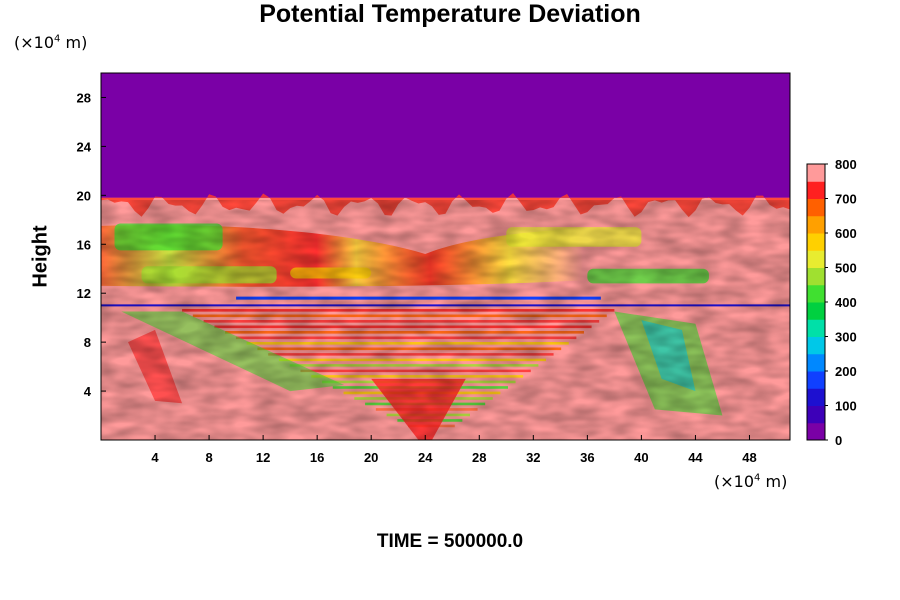 The height and width of the screenshot is (600, 900). Describe the element at coordinates (317, 457) in the screenshot. I see `x-tick-label: 16` at that location.